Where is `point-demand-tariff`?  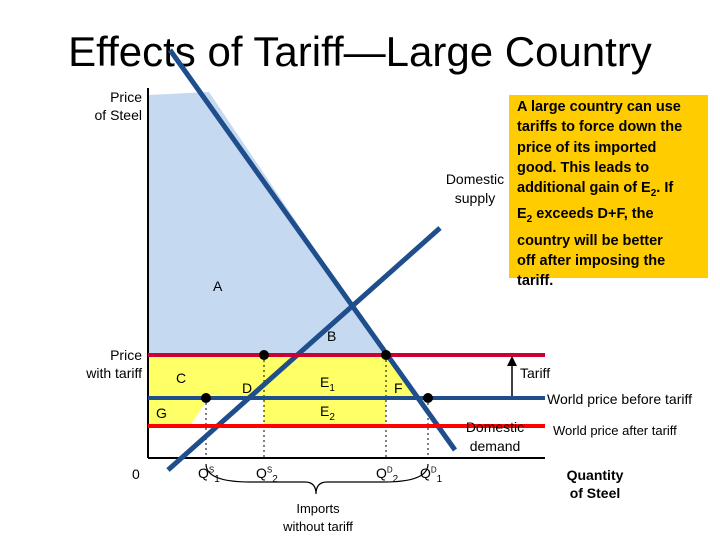
point-demand-tariff is located at coordinates (386, 355).